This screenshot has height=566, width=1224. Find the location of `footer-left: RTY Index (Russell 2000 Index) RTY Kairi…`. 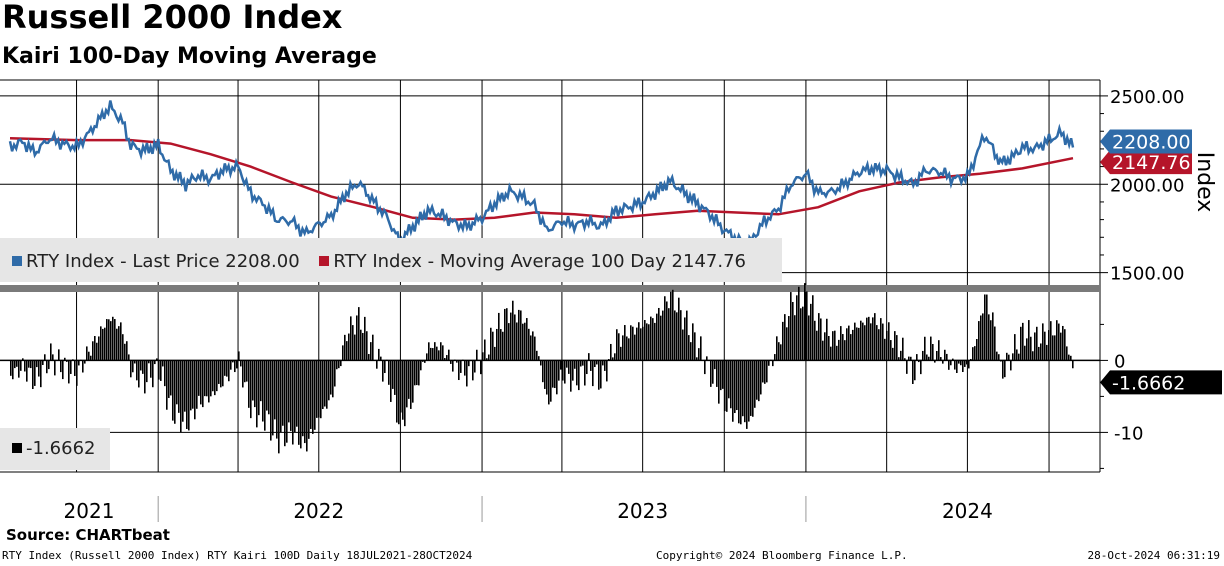

footer-left: RTY Index (Russell 2000 Index) RTY Kairi… is located at coordinates (237, 555).